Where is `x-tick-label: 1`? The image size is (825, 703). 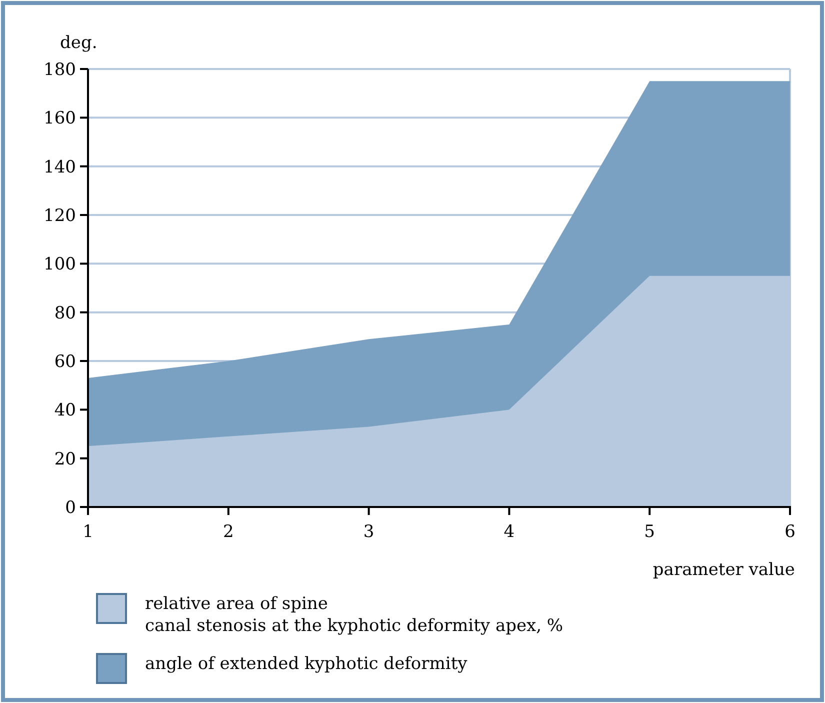
x-tick-label: 1 is located at coordinates (88, 532).